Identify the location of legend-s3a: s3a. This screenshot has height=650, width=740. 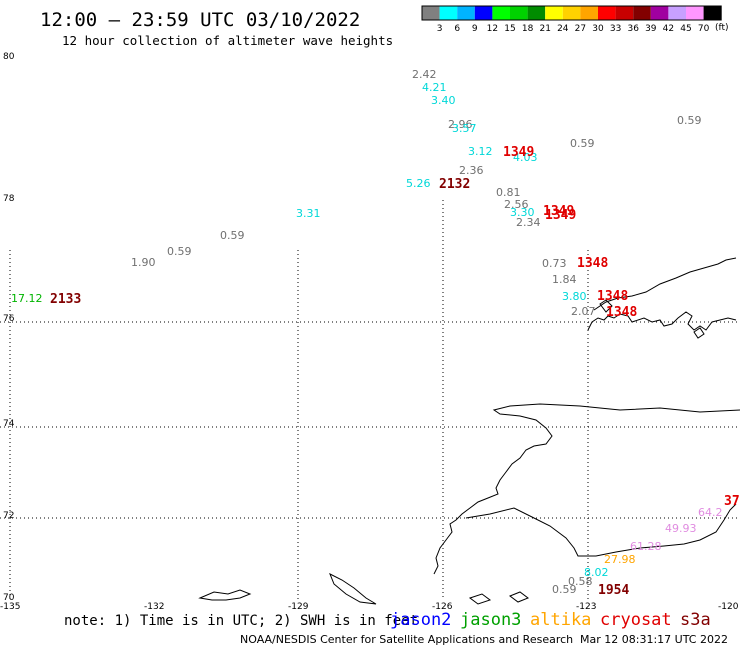
(695, 620).